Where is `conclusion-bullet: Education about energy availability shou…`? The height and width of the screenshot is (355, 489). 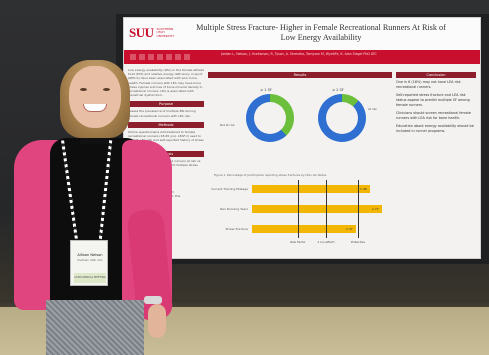
conclusion-bullet: Education about energy availability shou… is located at coordinates (435, 128).